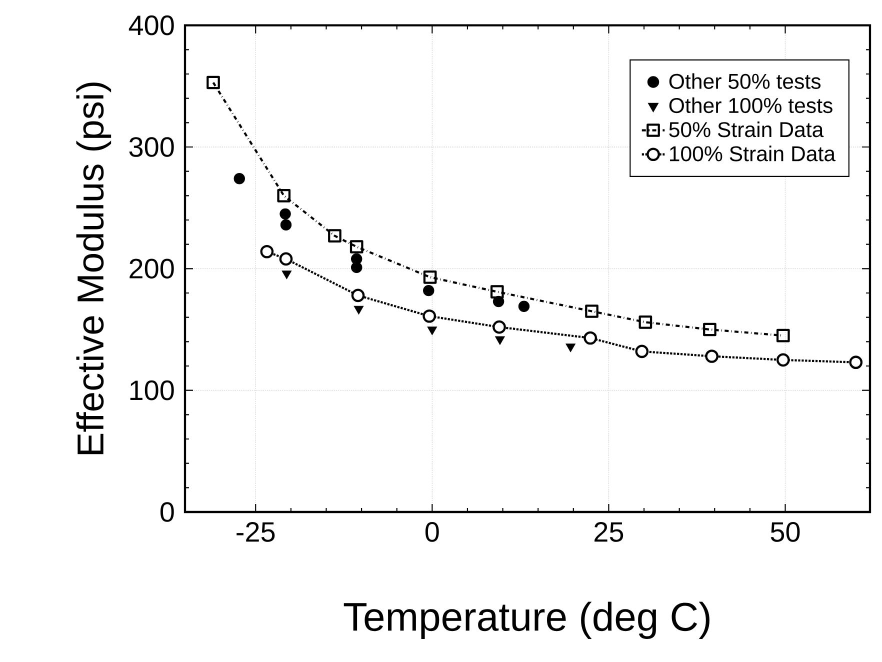  I want to click on legend-label: 50% Strain Data, so click(746, 130).